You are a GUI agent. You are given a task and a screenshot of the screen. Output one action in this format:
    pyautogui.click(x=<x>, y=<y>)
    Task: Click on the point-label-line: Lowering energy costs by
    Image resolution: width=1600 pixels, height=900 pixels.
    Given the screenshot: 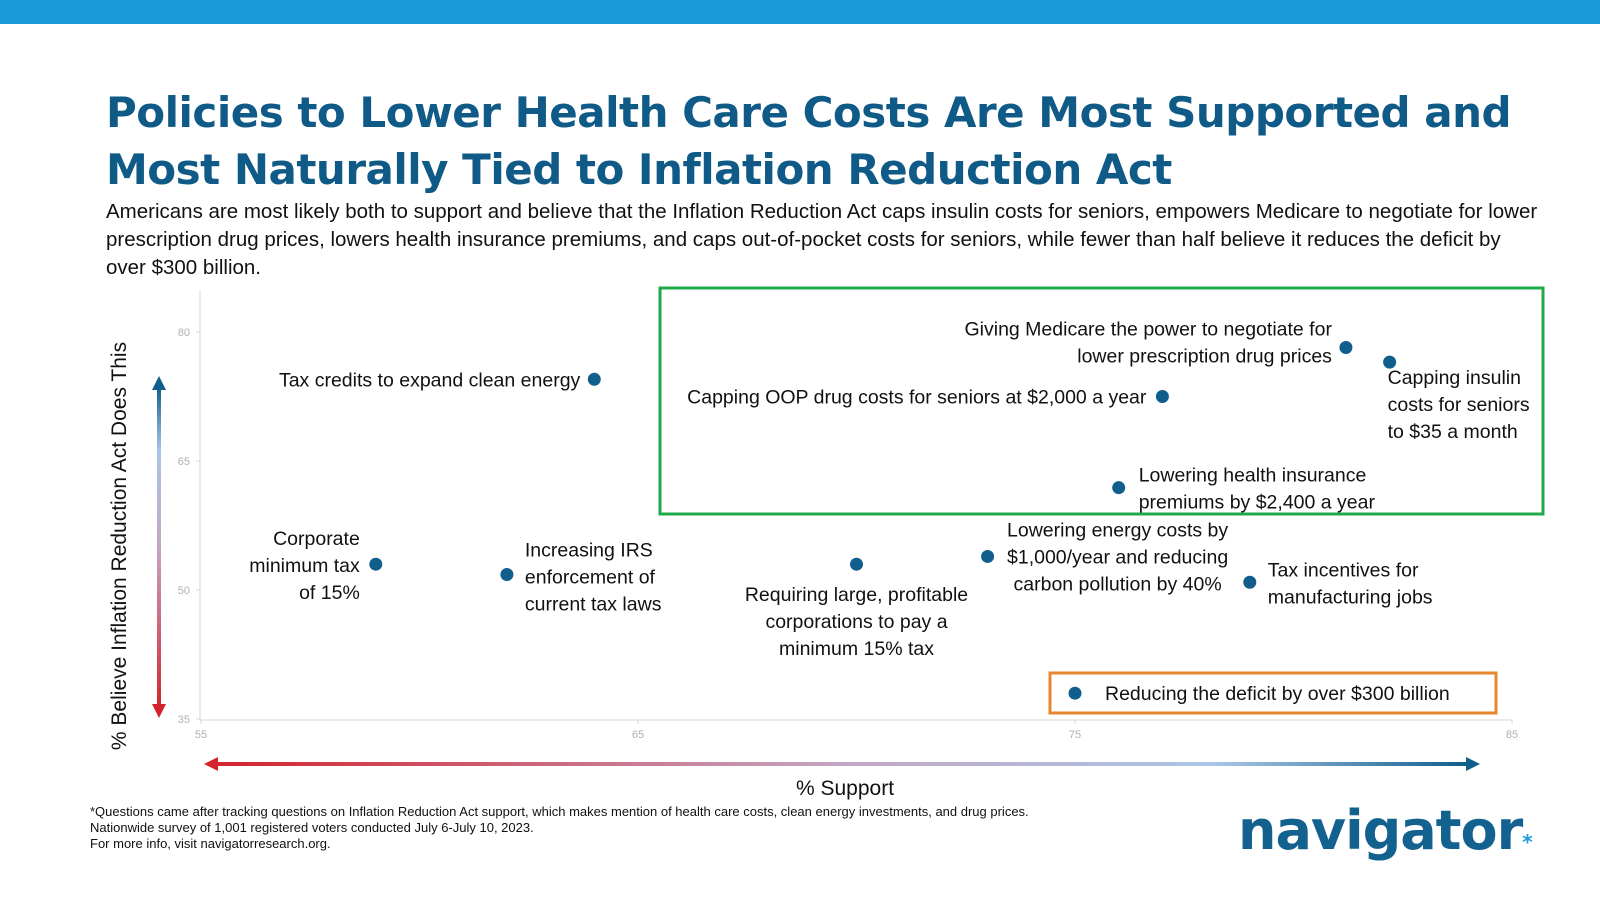 What is the action you would take?
    pyautogui.click(x=1117, y=530)
    